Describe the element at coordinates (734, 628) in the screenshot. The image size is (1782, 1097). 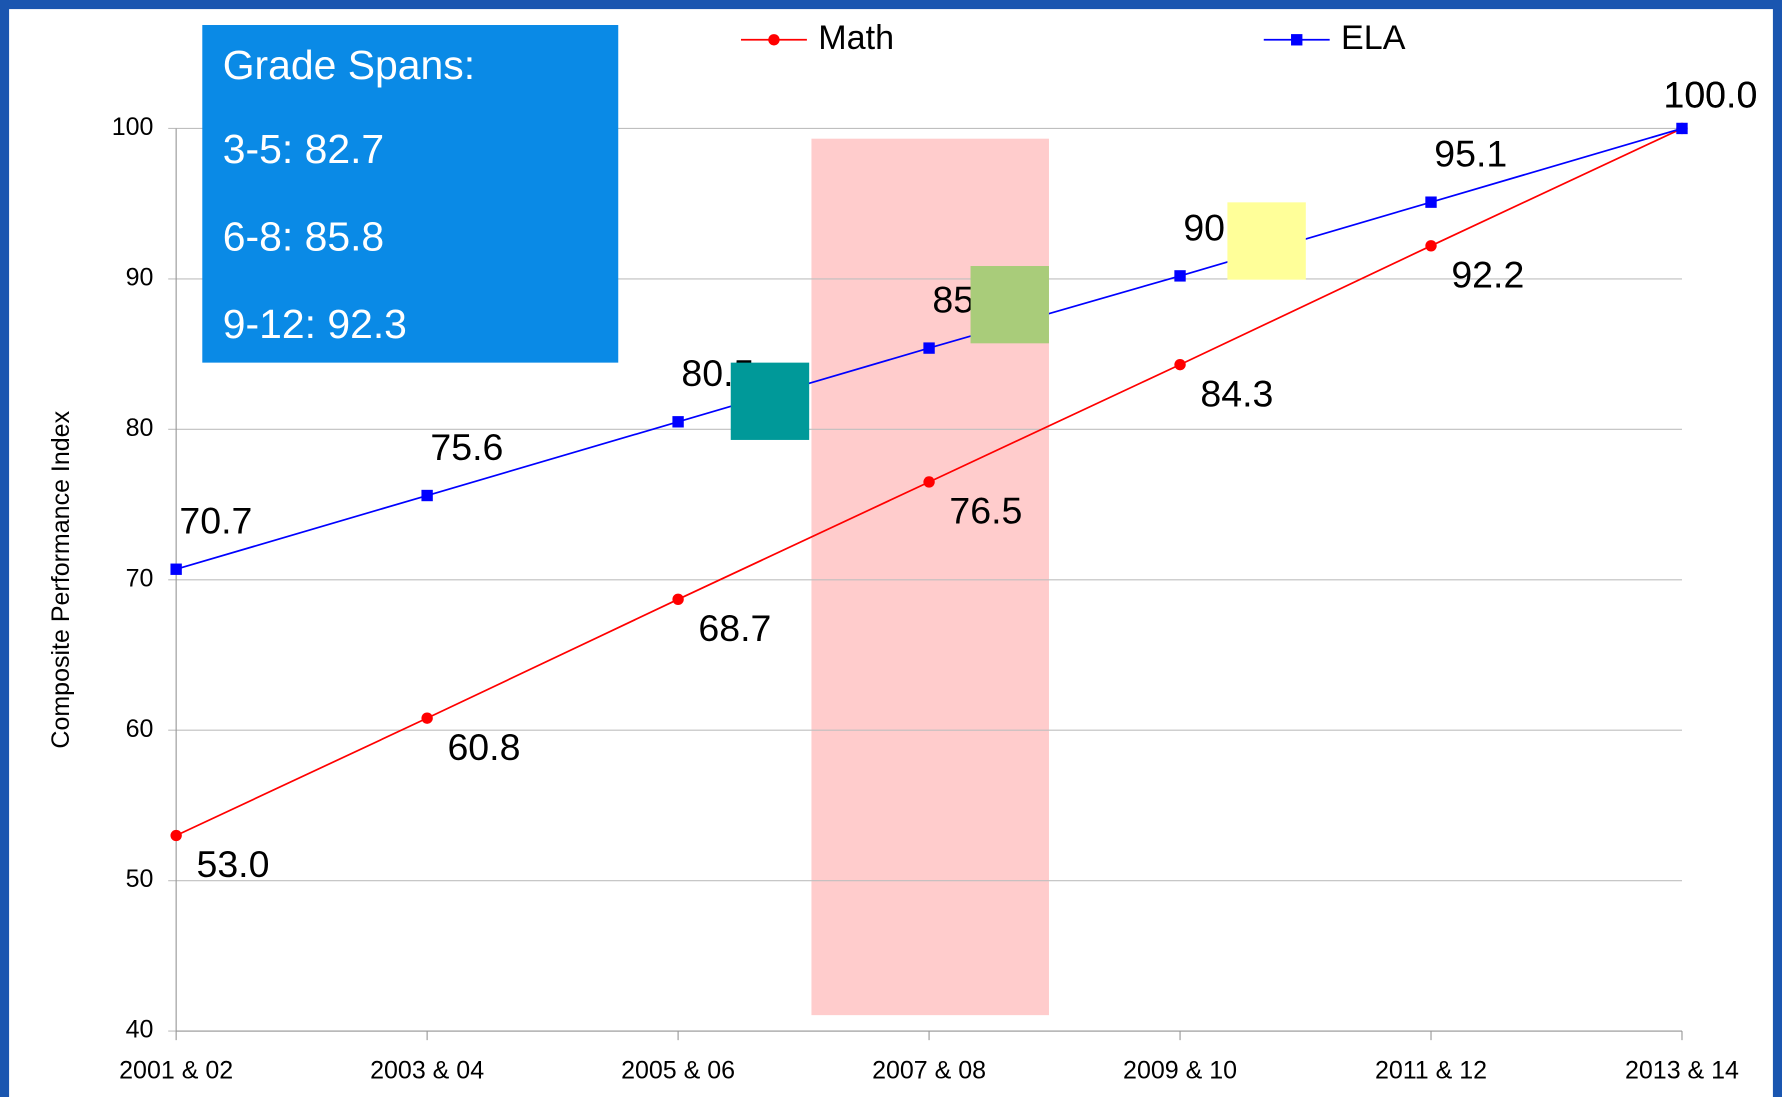
I see `data-label: 68.7` at that location.